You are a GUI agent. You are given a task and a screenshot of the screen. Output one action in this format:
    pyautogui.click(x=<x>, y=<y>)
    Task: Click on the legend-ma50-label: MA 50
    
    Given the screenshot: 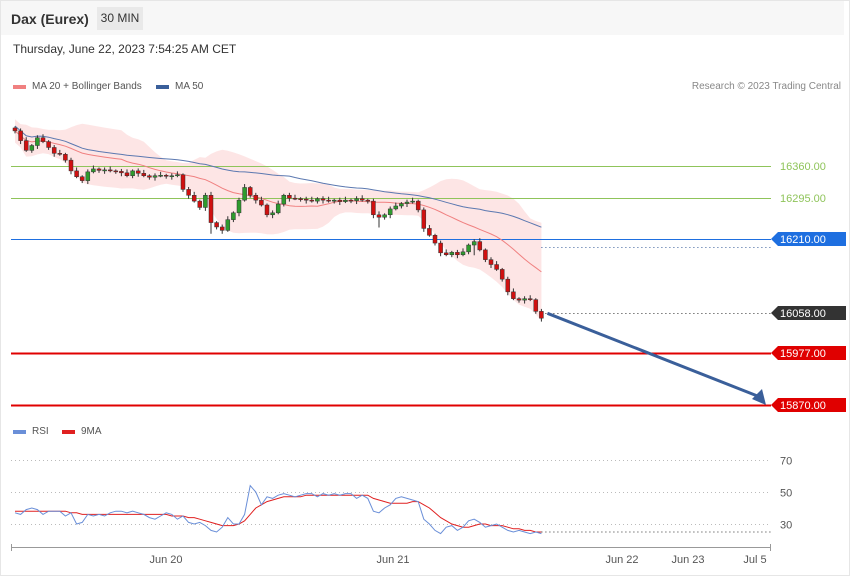 What is the action you would take?
    pyautogui.click(x=189, y=86)
    